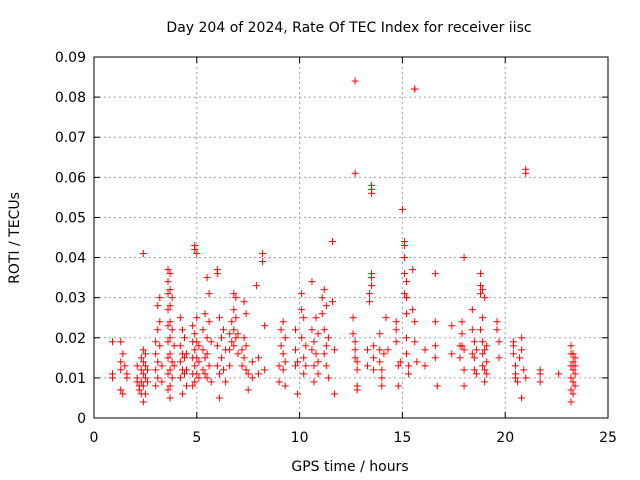 This screenshot has width=640, height=480. I want to click on y-tick-label: 0.01, so click(70, 379).